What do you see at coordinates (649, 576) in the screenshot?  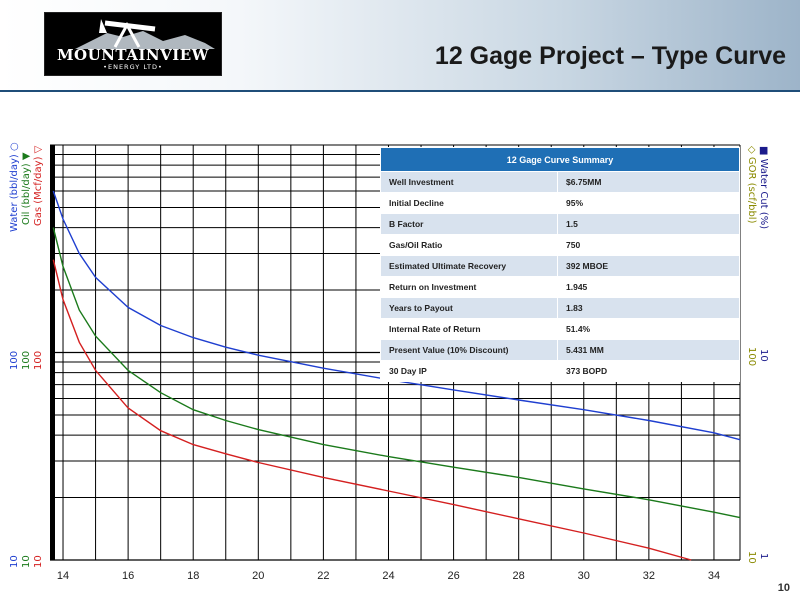 I see `x-tick-label: 32` at bounding box center [649, 576].